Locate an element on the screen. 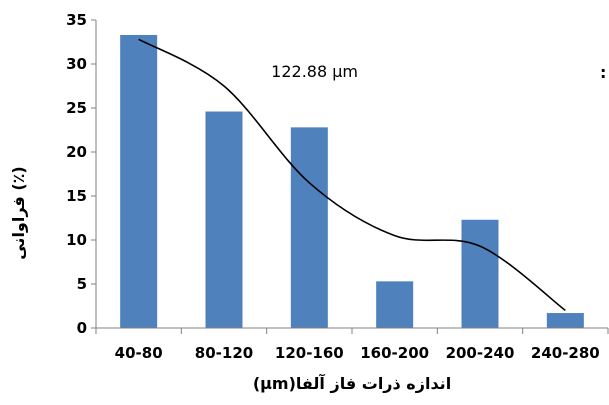 This screenshot has height=405, width=609. y-tick-label: 10 is located at coordinates (76, 240).